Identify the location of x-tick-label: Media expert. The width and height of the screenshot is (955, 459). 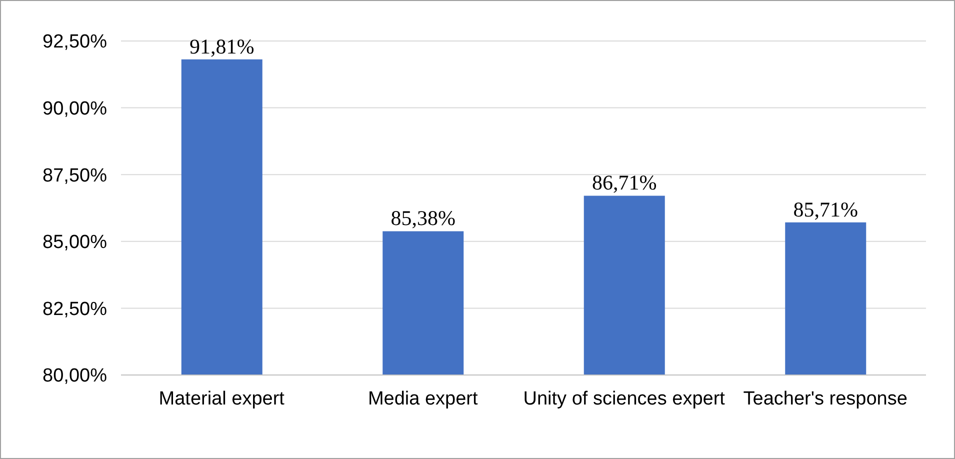
(423, 399).